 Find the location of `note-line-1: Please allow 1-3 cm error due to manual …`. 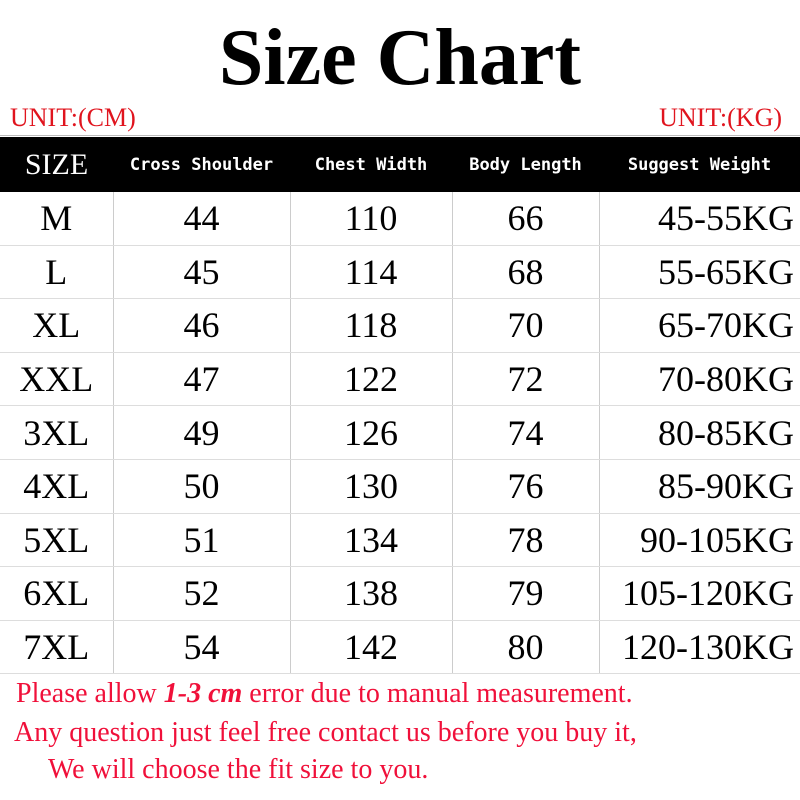

note-line-1: Please allow 1-3 cm error due to manual … is located at coordinates (324, 694).